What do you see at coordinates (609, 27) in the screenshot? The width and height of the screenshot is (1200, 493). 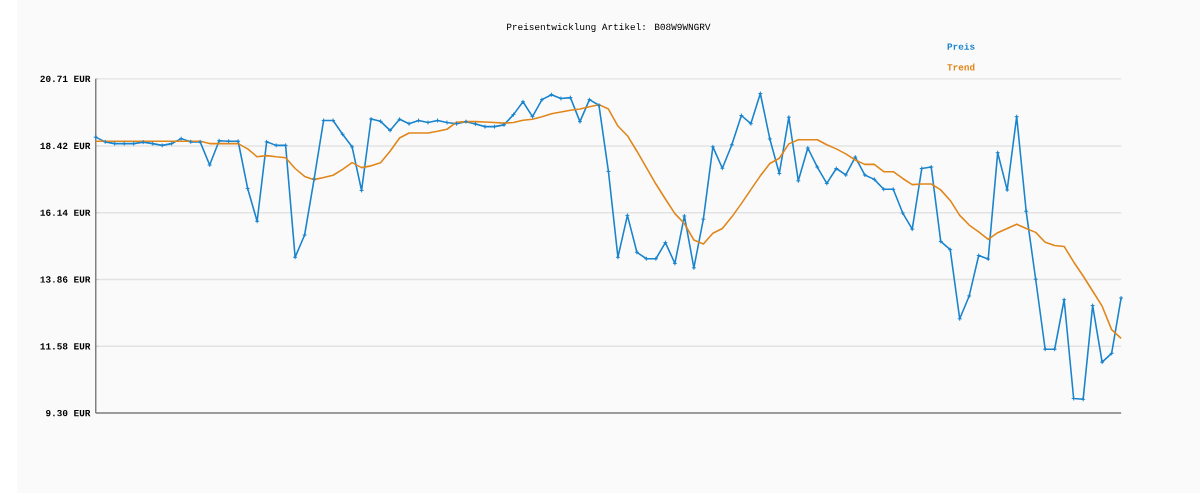 I see `chart-title: Preisentwicklung Artikel: B08W9WNGRV` at bounding box center [609, 27].